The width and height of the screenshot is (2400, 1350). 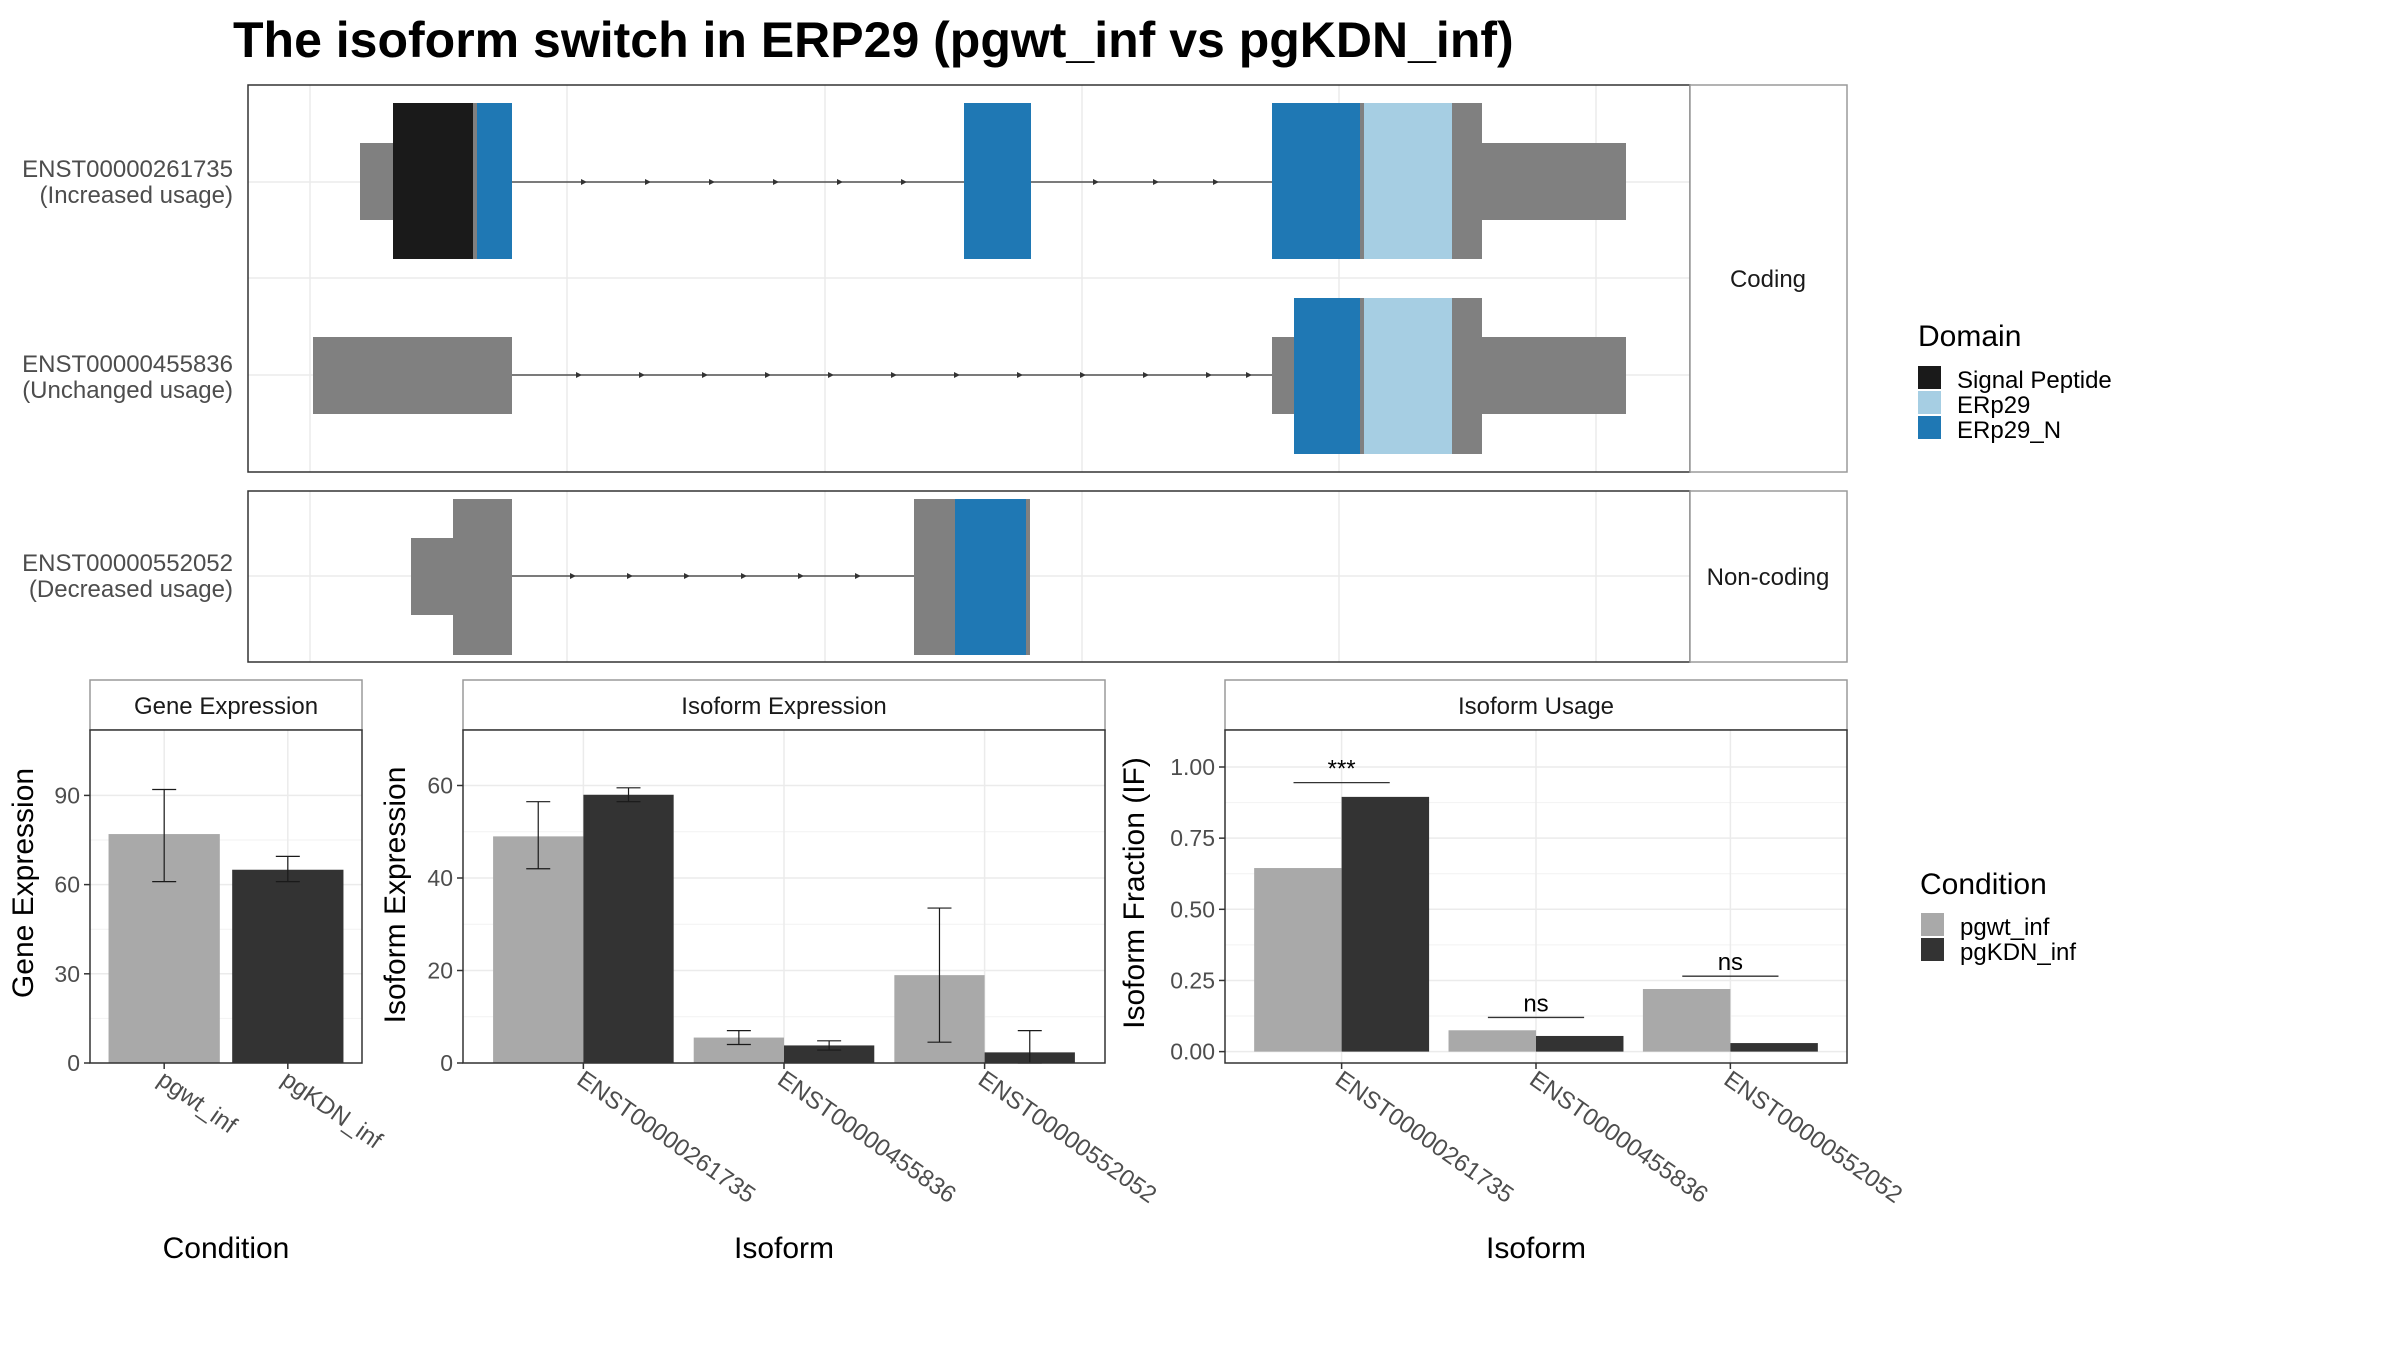 I want to click on y-tick-label: 20, so click(x=440, y=971).